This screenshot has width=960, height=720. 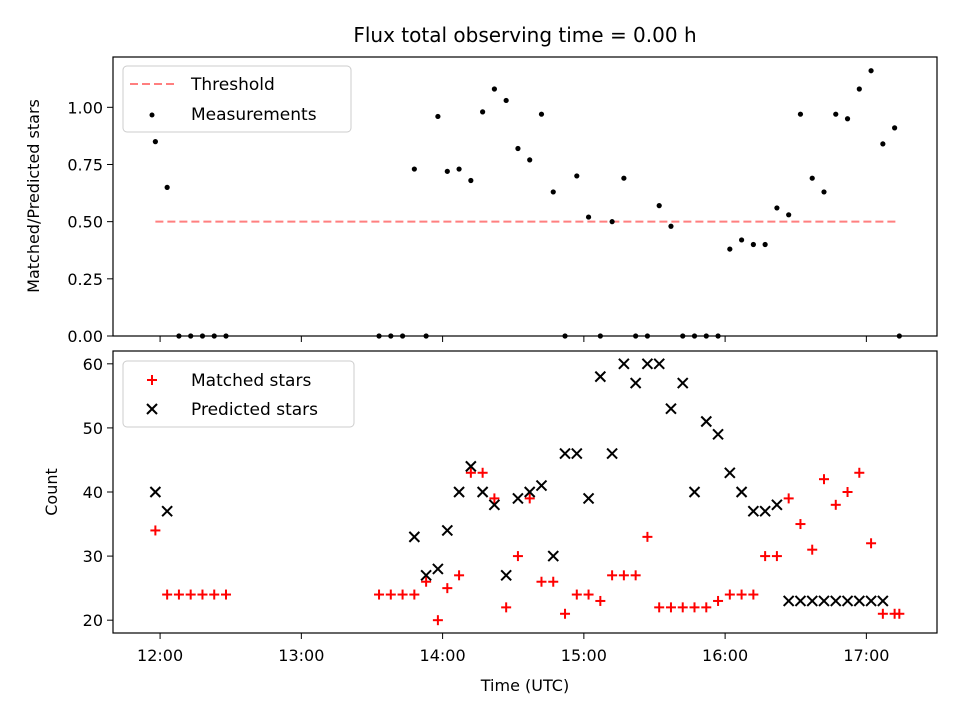 I want to click on top-y-tick-label: 1.00, so click(x=85, y=107).